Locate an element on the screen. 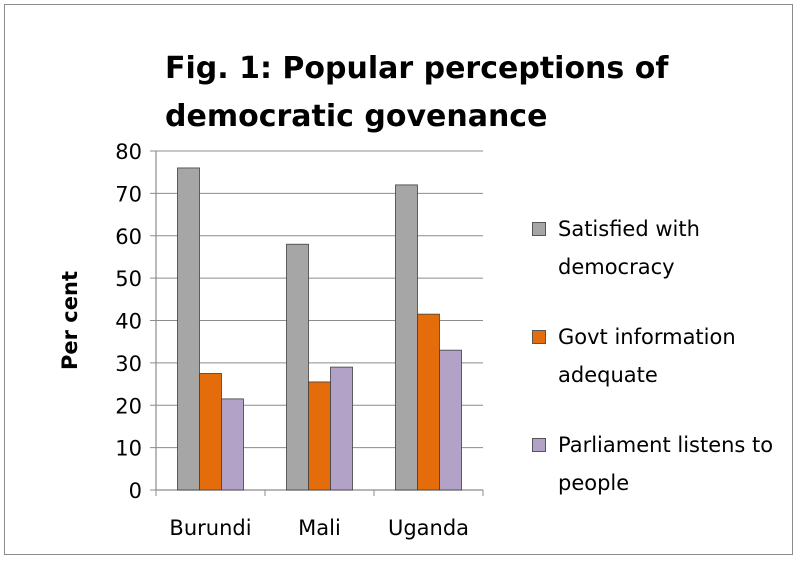 The height and width of the screenshot is (561, 799). legend-item: Satisfied with democracy is located at coordinates (664, 264).